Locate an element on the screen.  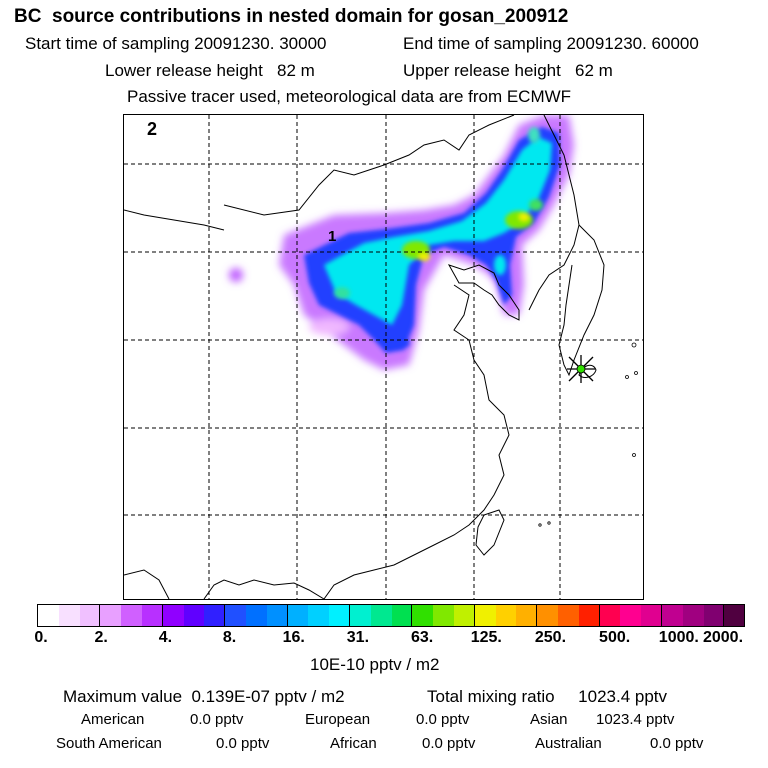
point-label: 1 is located at coordinates (332, 236).